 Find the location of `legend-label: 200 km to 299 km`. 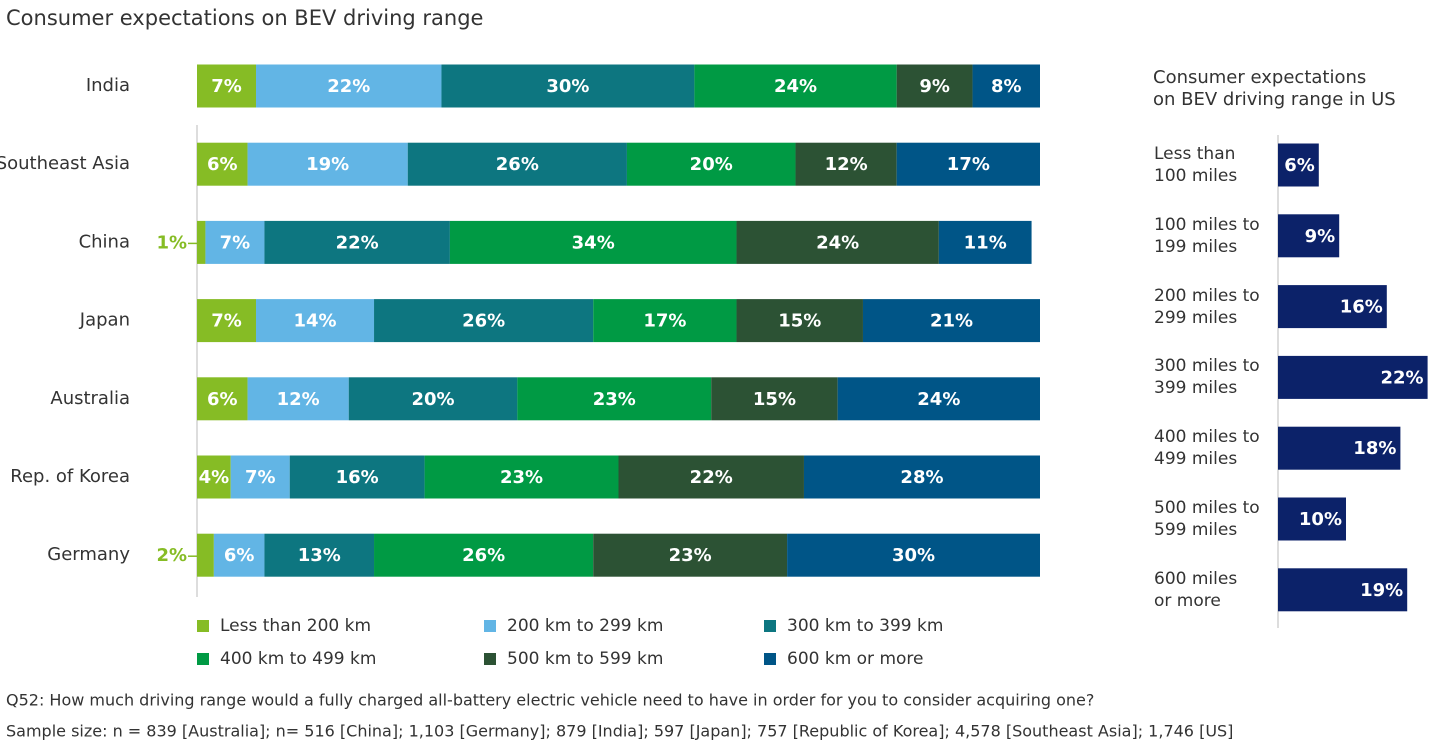

legend-label: 200 km to 299 km is located at coordinates (585, 626).